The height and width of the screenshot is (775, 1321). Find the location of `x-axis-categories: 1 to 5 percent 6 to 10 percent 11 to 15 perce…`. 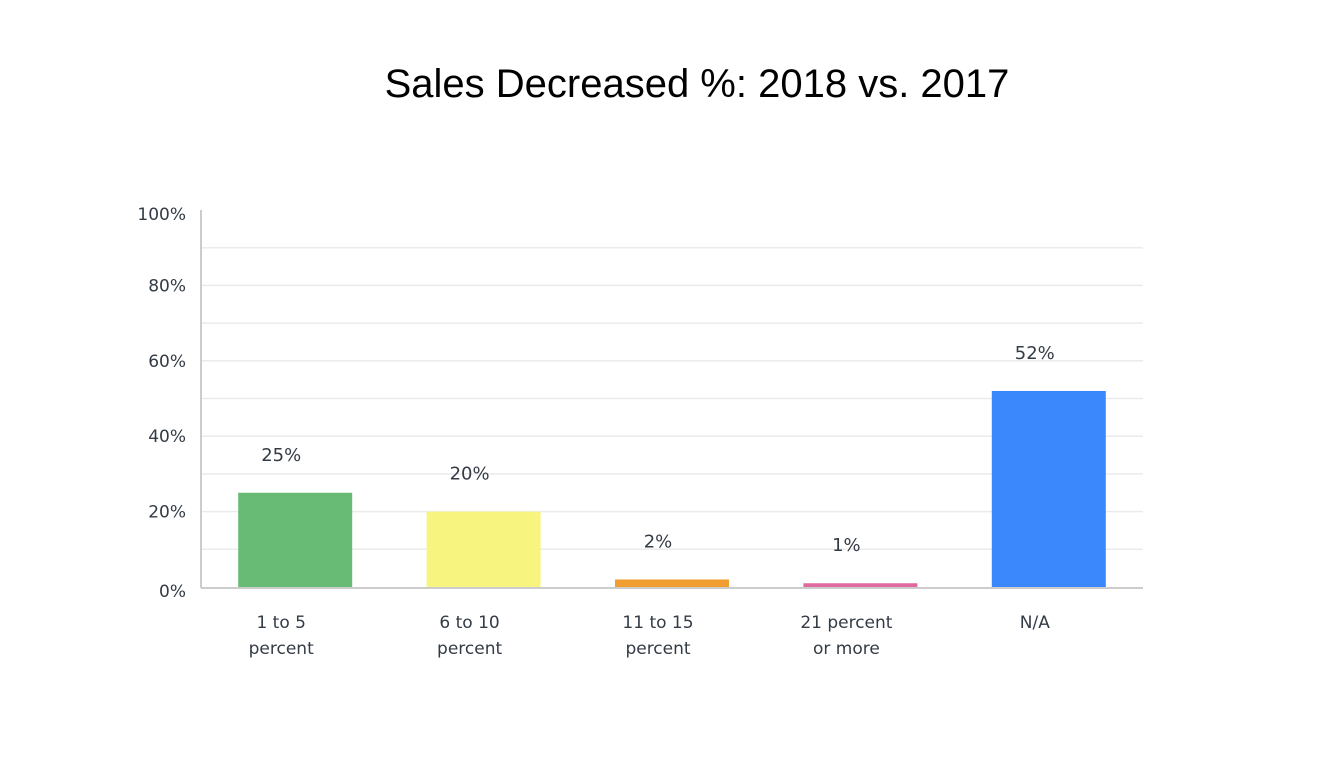

x-axis-categories: 1 to 5 percent 6 to 10 percent 11 to 15 perce… is located at coordinates (650, 636).